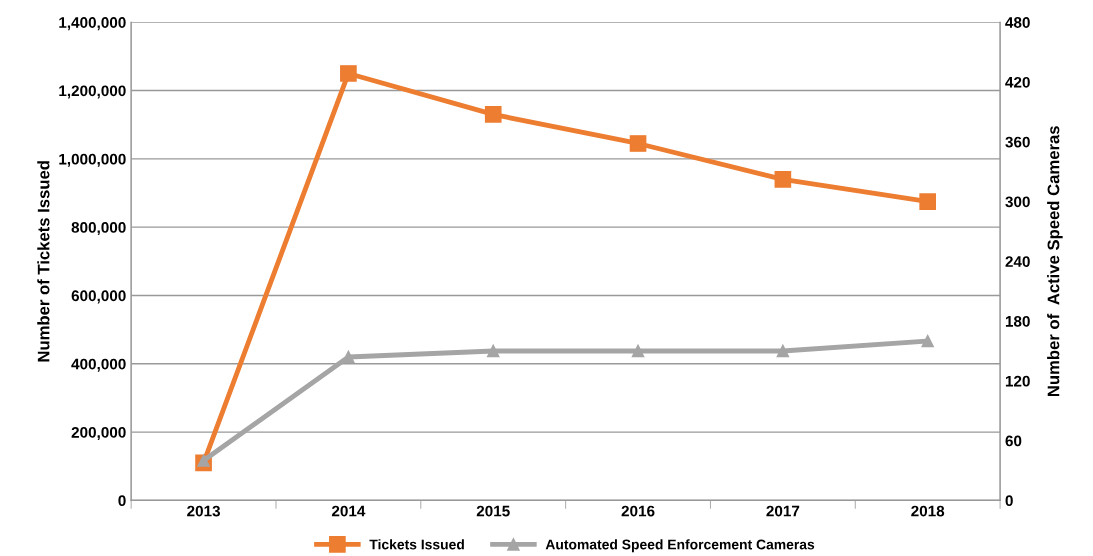 The width and height of the screenshot is (1093, 556). I want to click on y-tick-label: 1,400,000, so click(92, 24).